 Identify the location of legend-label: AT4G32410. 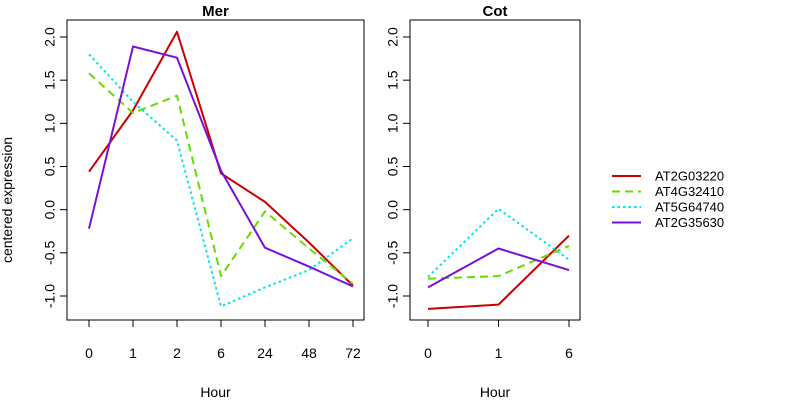
(689, 191).